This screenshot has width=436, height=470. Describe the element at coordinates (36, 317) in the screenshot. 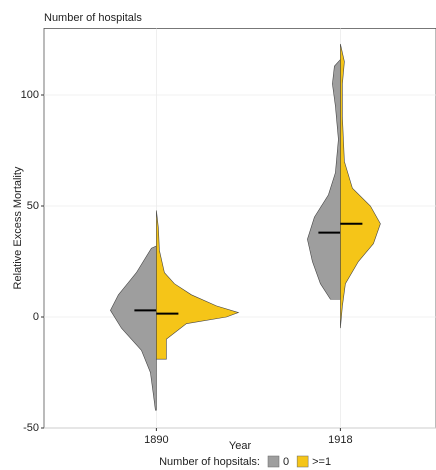

I see `y-tick-label: 0` at that location.